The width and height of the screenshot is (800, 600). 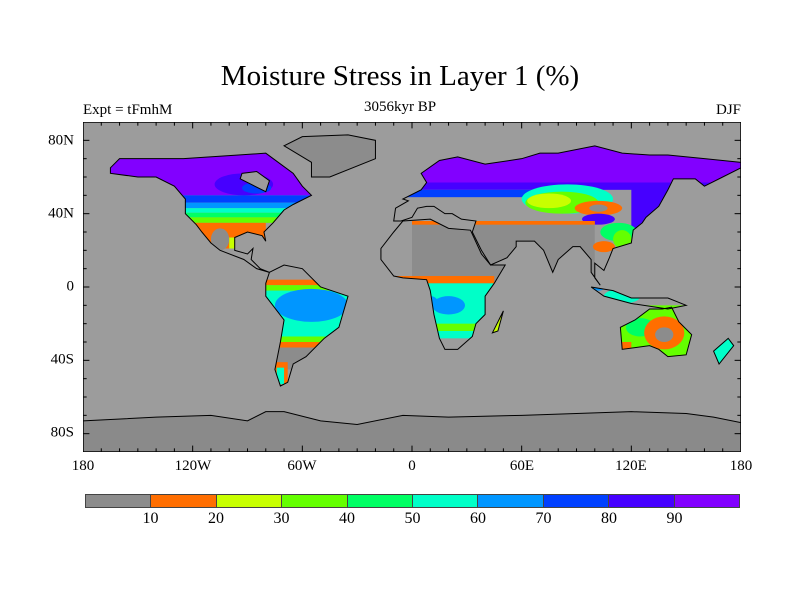 I want to click on lat-label-80s: 80S, so click(x=62, y=432).